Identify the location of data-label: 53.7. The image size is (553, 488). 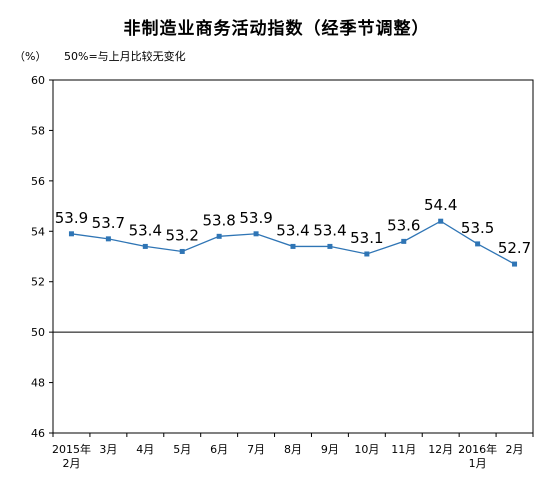
(108, 223).